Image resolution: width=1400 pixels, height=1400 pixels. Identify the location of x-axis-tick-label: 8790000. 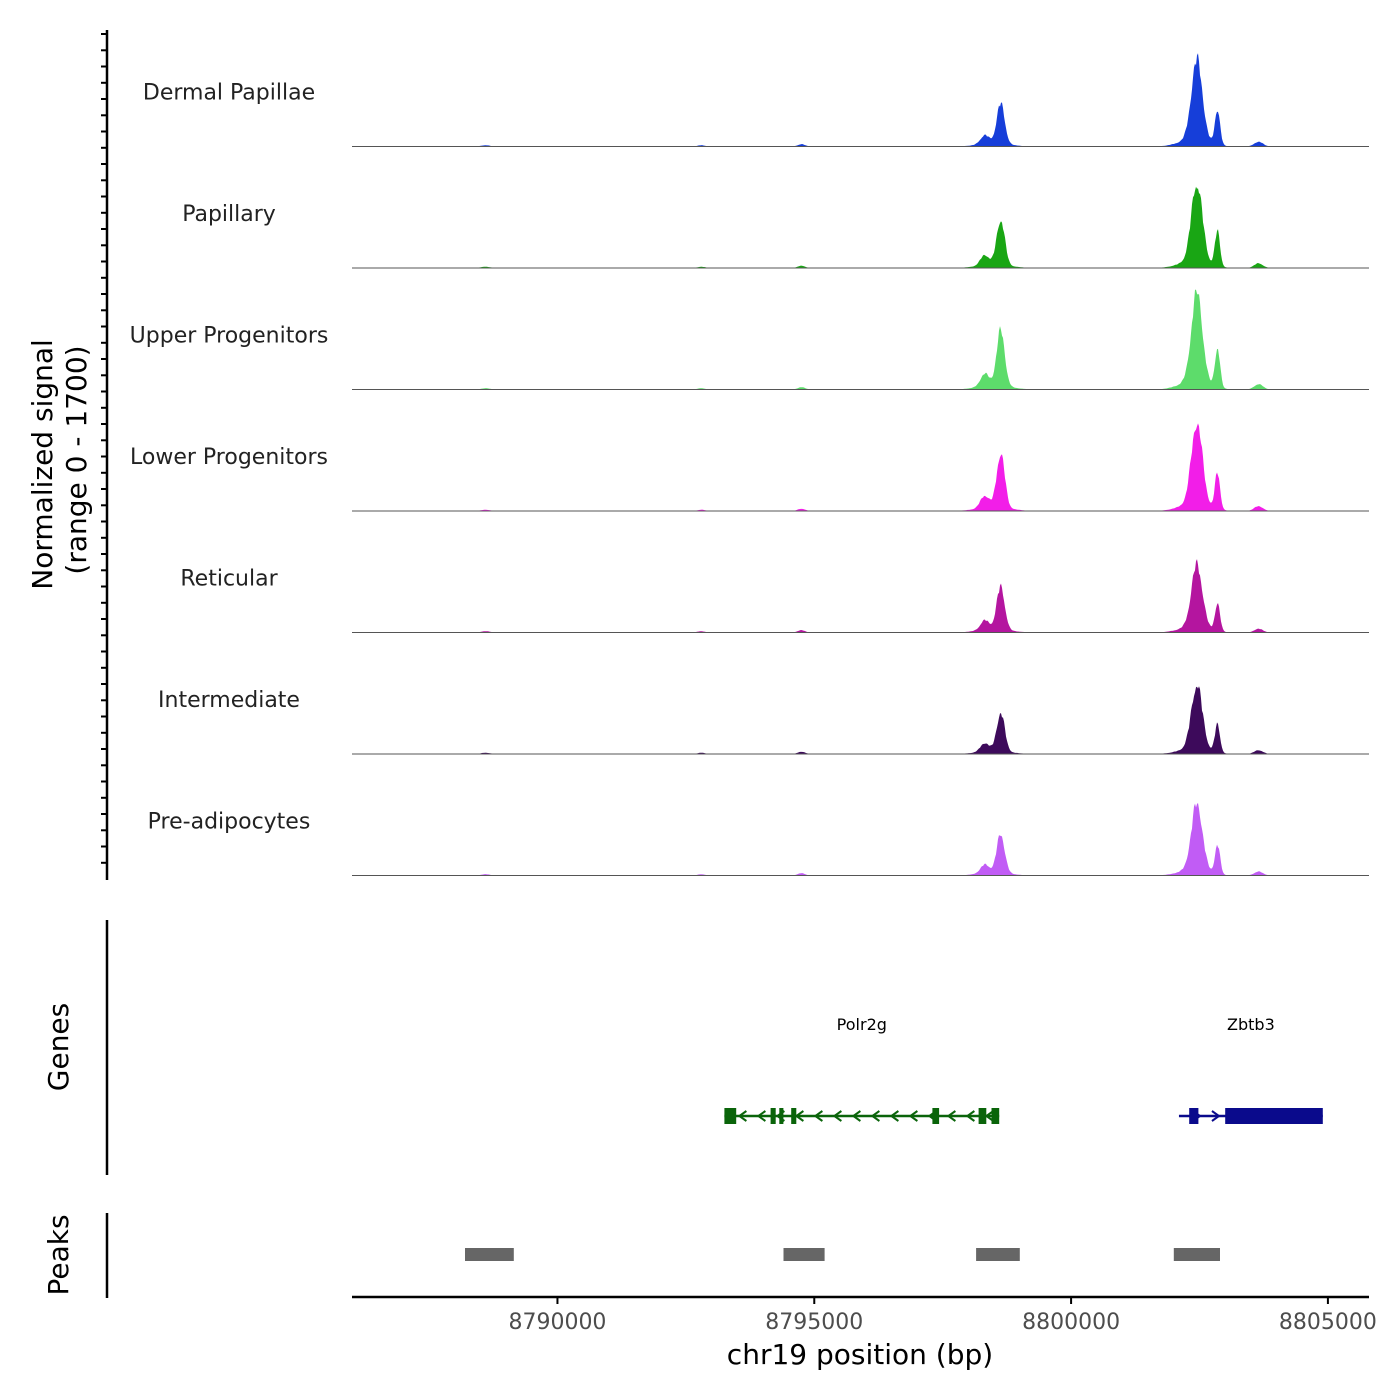
(557, 1322).